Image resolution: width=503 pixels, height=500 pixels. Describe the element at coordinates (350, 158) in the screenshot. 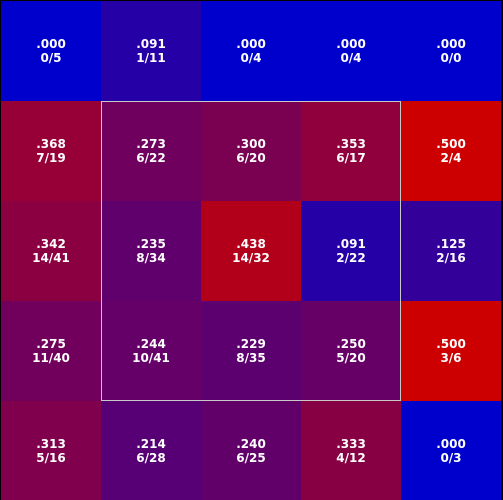

I see `cell-fraction-label: 6/17` at that location.